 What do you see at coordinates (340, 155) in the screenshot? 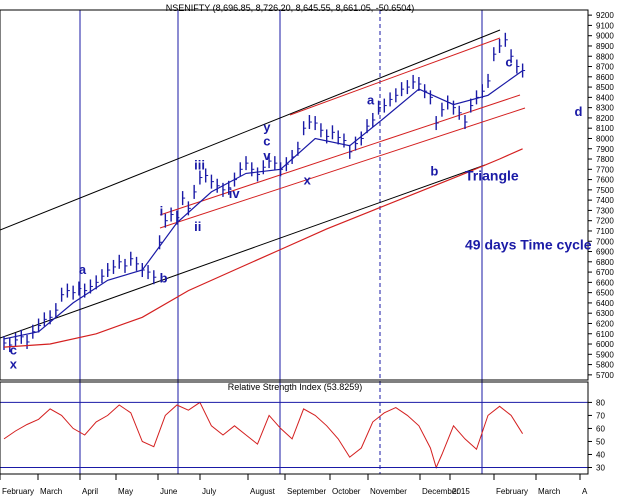
I see `triangle-red-upper` at bounding box center [340, 155].